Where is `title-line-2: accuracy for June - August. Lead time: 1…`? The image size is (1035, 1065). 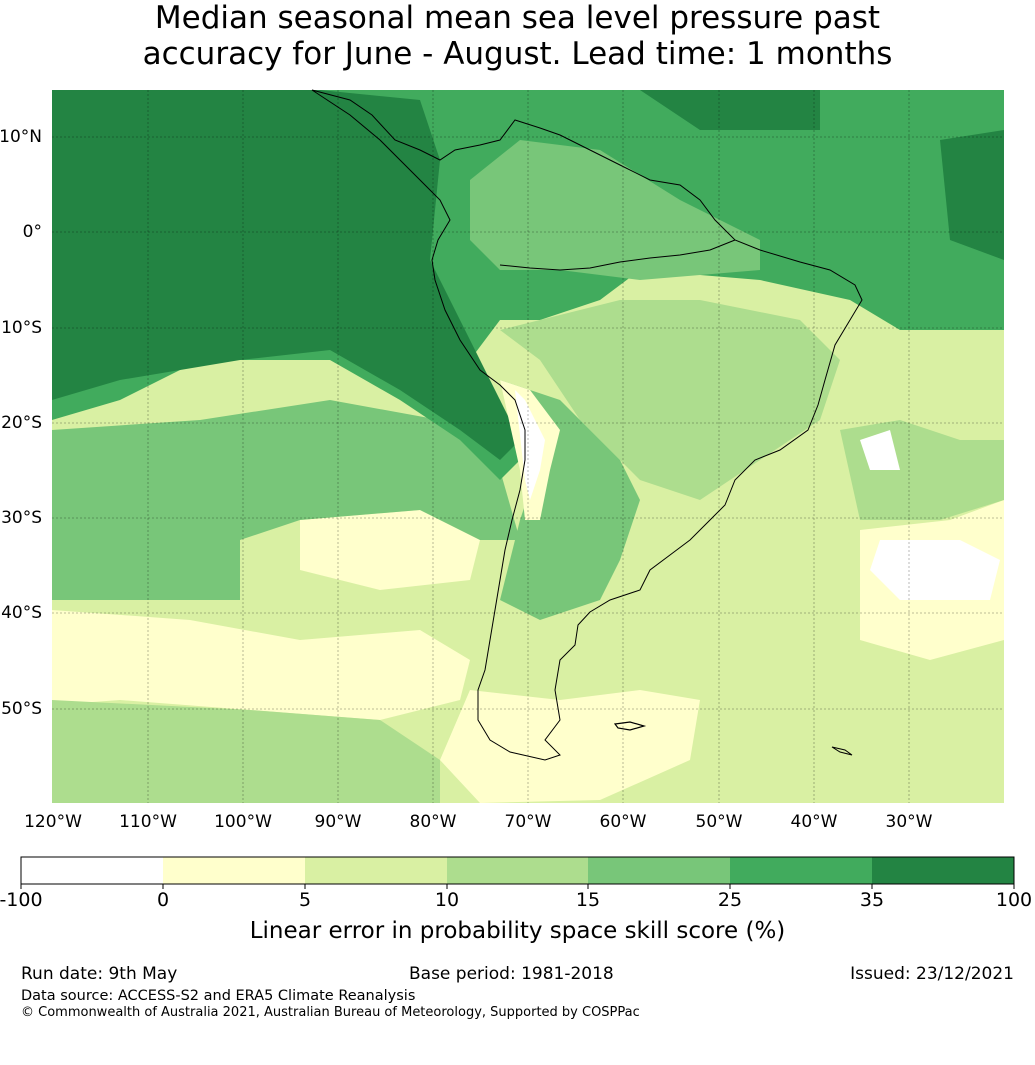 title-line-2: accuracy for June - August. Lead time: 1… is located at coordinates (517, 54).